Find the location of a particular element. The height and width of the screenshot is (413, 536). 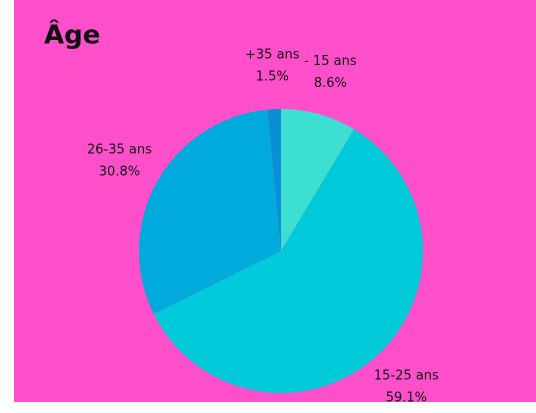

slice-label: - 15 ans is located at coordinates (330, 61).